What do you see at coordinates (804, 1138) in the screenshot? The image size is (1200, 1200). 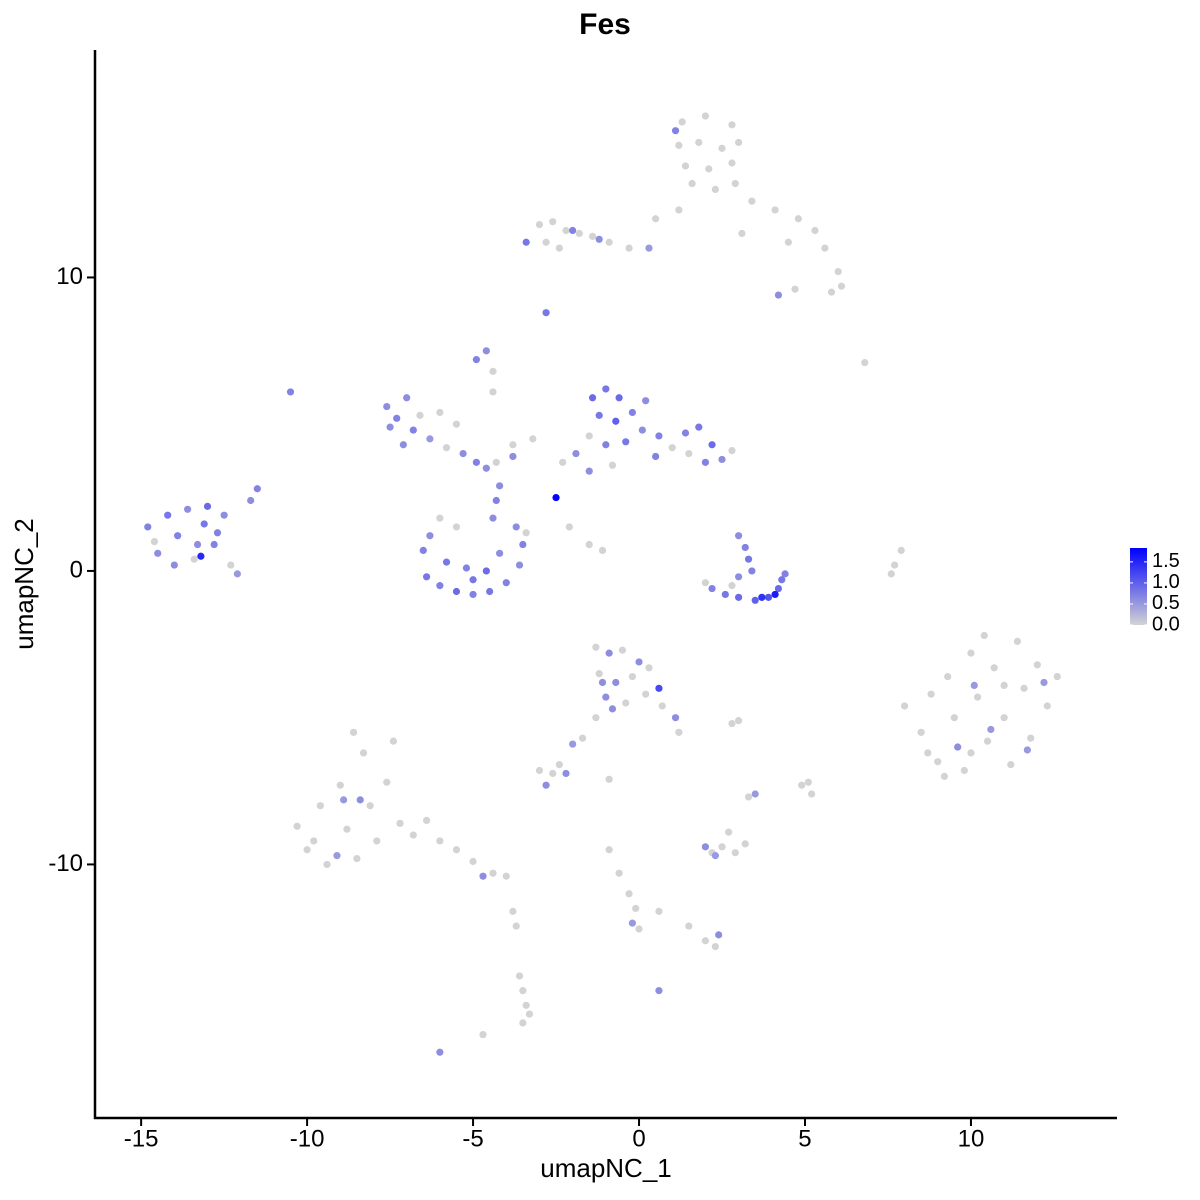 I see `x-tick-label: 5` at bounding box center [804, 1138].